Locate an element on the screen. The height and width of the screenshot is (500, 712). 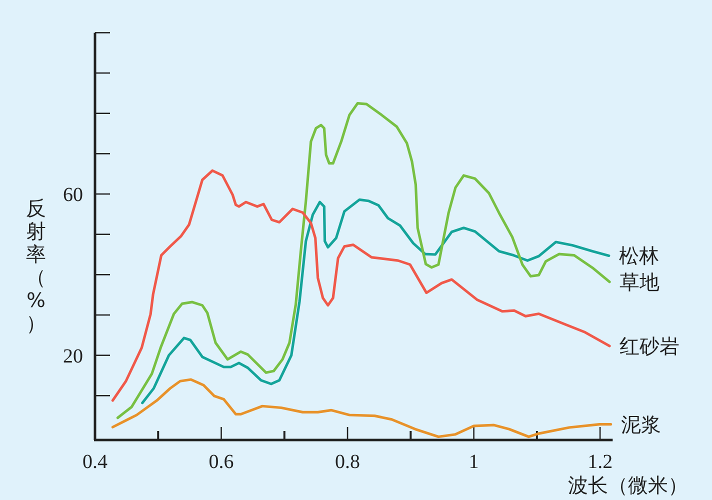
y-tick-label: 20 is located at coordinates (73, 356).